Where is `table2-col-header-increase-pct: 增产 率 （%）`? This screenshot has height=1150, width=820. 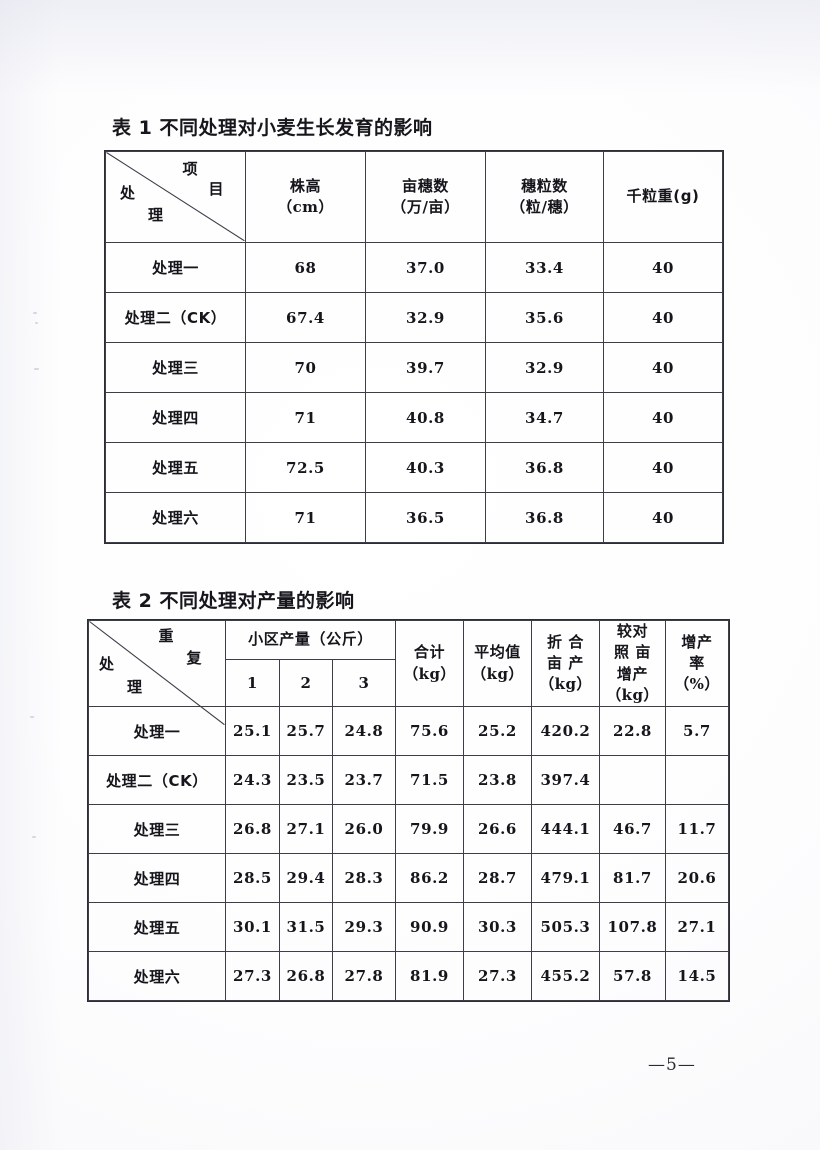 table2-col-header-increase-pct: 增产 率 （%） is located at coordinates (697, 663).